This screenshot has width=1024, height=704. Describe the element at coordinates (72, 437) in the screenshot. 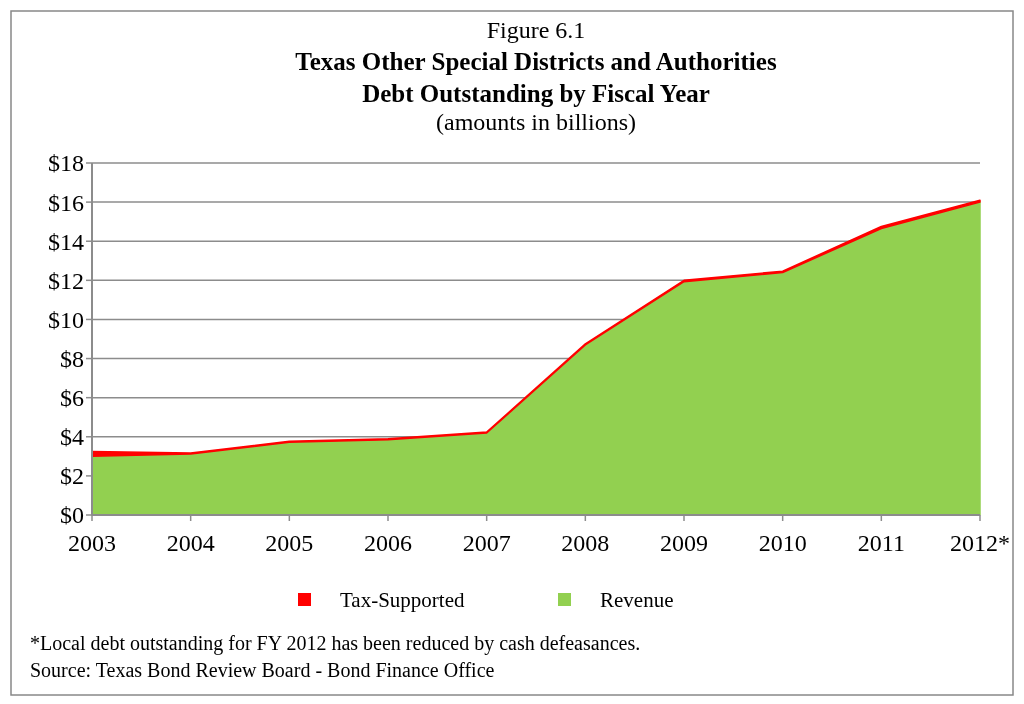

I see `y-tick-label: $4` at that location.